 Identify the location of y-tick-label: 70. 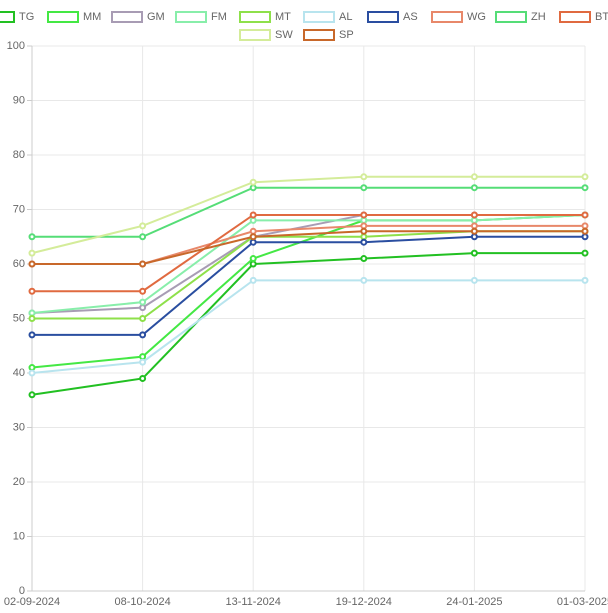
(19, 209).